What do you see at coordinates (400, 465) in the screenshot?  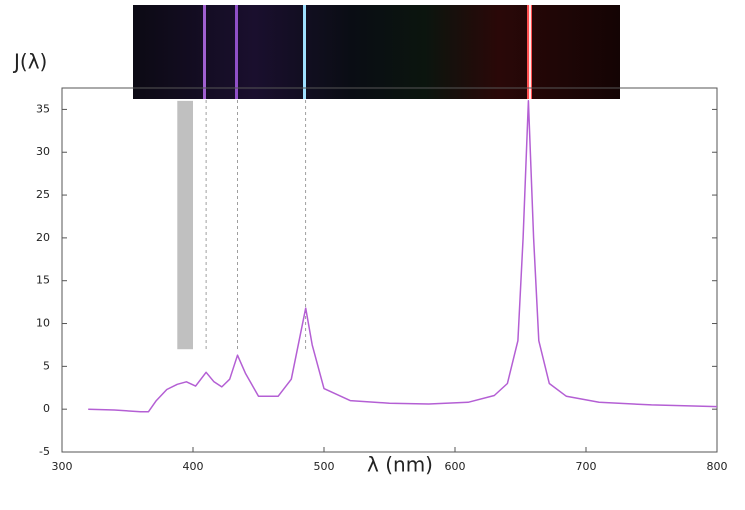 I see `x-axis-label: λ (nm)` at bounding box center [400, 465].